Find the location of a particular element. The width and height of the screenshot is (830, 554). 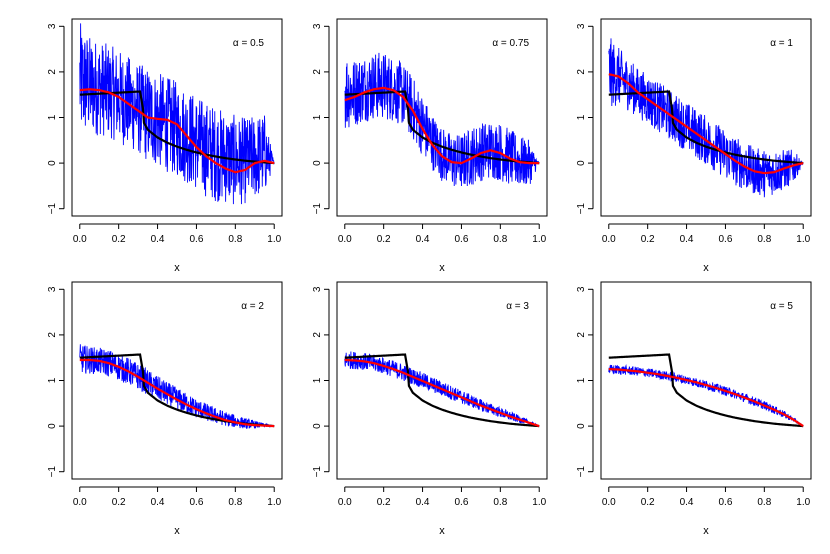

panel-5: 0.0 0.2 0.4 0.6 0.8 1.0 −1 0 1 2 3 x α = 3 is located at coordinates (430, 409).